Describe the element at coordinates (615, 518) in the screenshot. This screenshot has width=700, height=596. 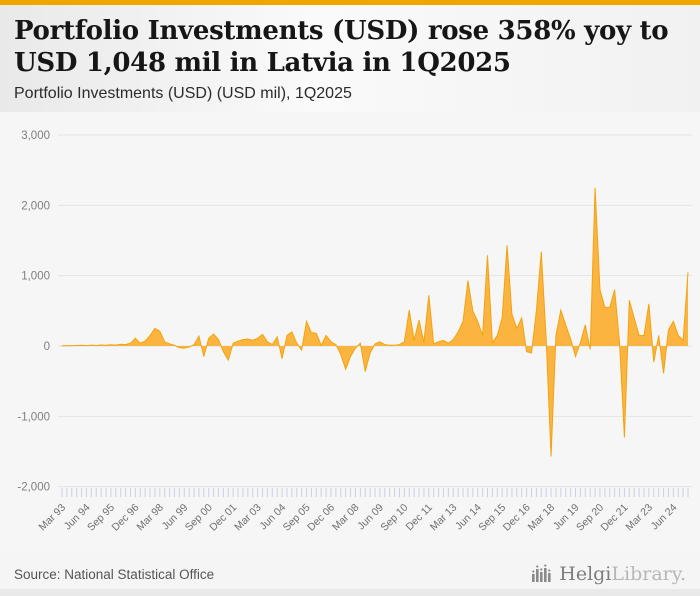
I see `x-axis-label: Dec 21` at that location.